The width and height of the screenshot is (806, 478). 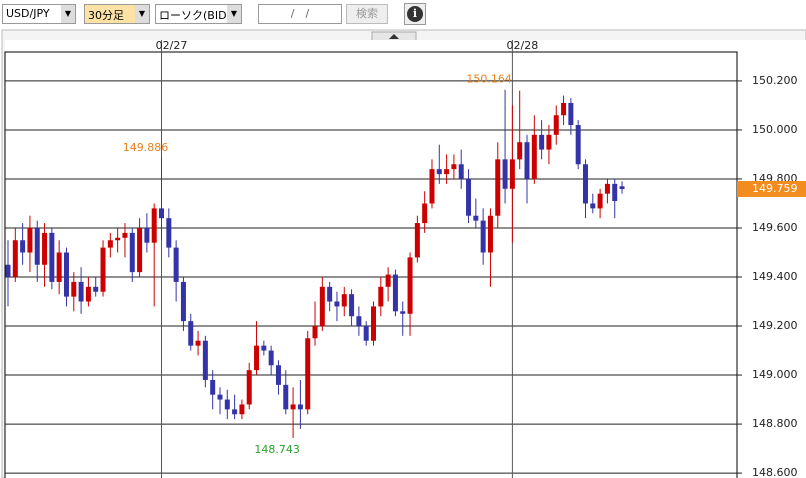 I want to click on pair: USD/JPY, so click(x=28, y=13).